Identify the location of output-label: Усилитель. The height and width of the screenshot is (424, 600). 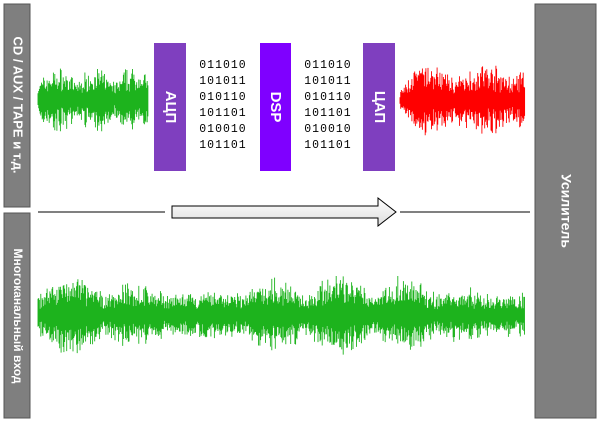
(566, 211).